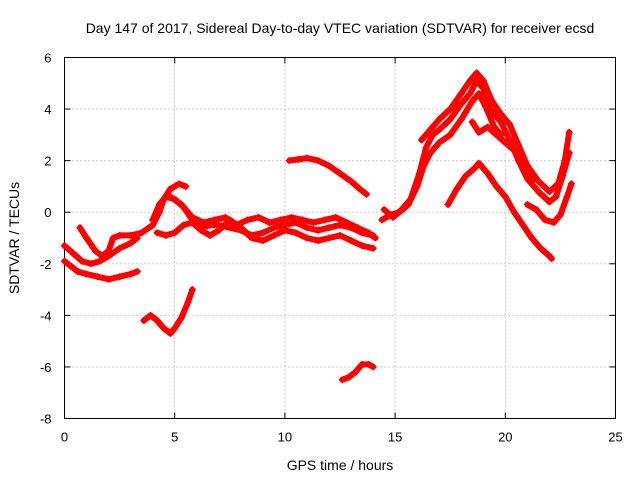 The height and width of the screenshot is (480, 640). What do you see at coordinates (502, 152) in the screenshot?
I see `data-series-track-m` at bounding box center [502, 152].